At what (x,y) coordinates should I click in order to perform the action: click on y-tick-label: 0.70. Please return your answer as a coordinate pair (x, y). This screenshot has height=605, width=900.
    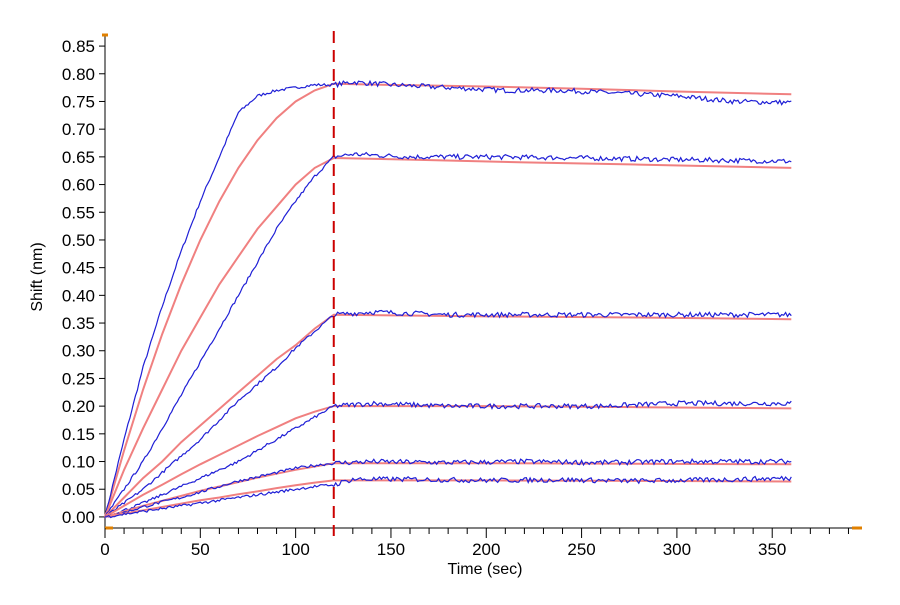
    Looking at the image, I should click on (78, 129).